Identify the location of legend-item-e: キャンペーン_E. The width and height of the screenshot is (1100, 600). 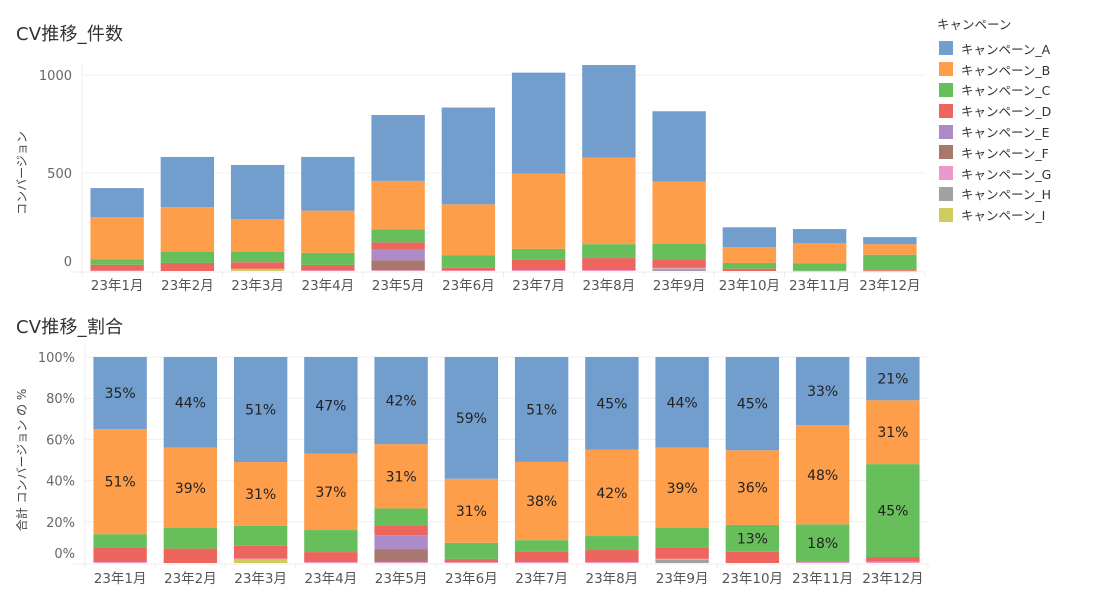
(994, 131).